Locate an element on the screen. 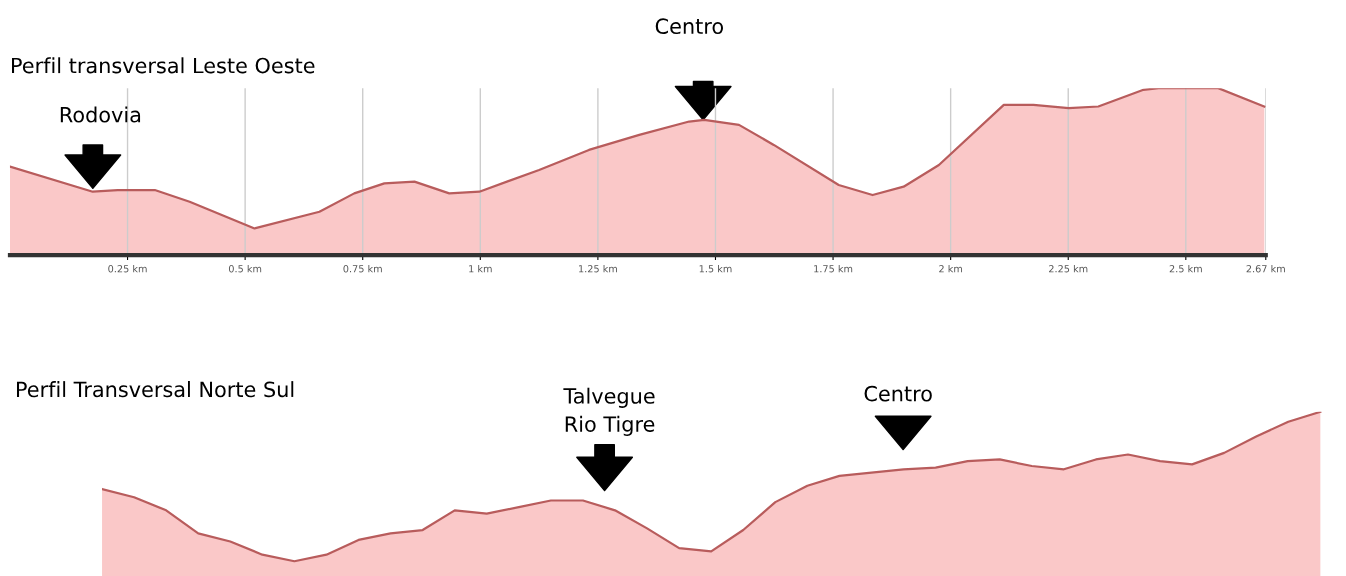 The height and width of the screenshot is (576, 1346). annotation: Rodovia is located at coordinates (100, 114).